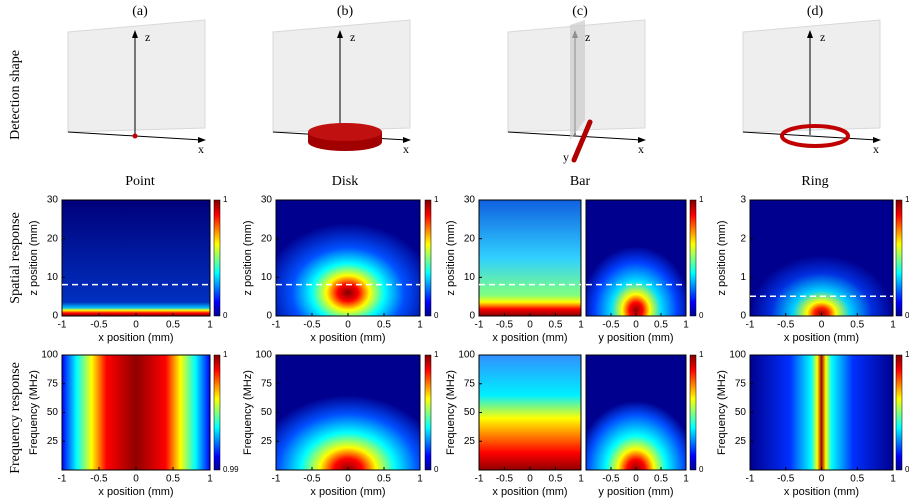  What do you see at coordinates (267, 412) in the screenshot?
I see `y-tick-label: 50` at bounding box center [267, 412].